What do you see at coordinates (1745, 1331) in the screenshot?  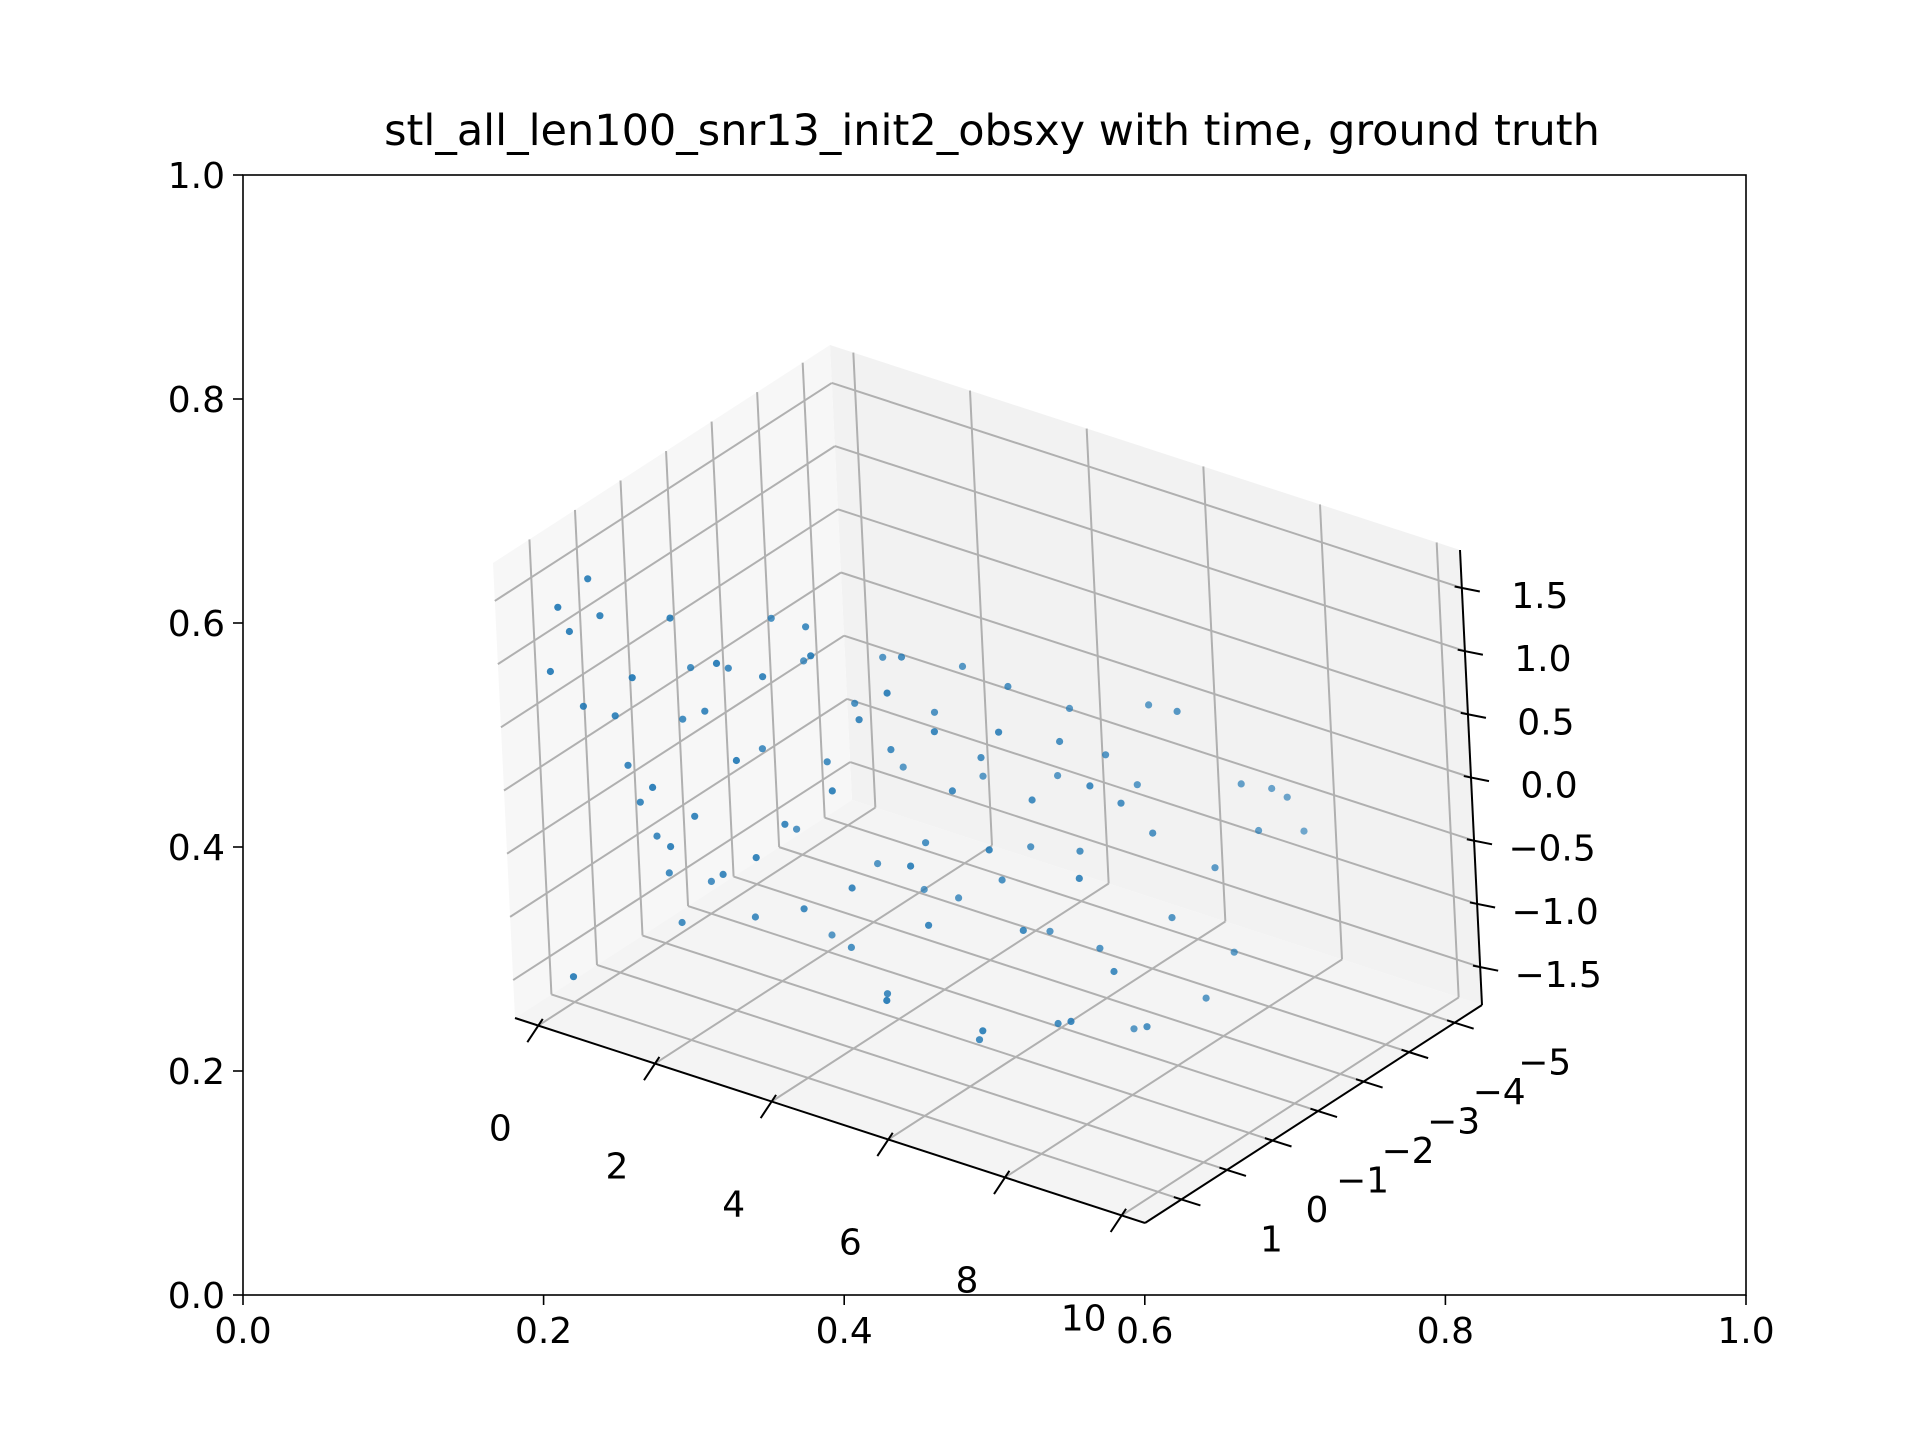 I see `x-tick-label: 1.0` at bounding box center [1745, 1331].